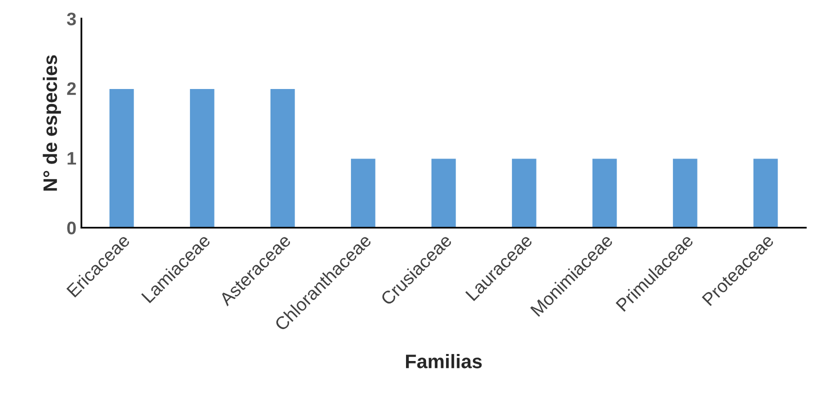 The height and width of the screenshot is (414, 814). Describe the element at coordinates (71, 88) in the screenshot. I see `y-tick-label: 2` at that location.